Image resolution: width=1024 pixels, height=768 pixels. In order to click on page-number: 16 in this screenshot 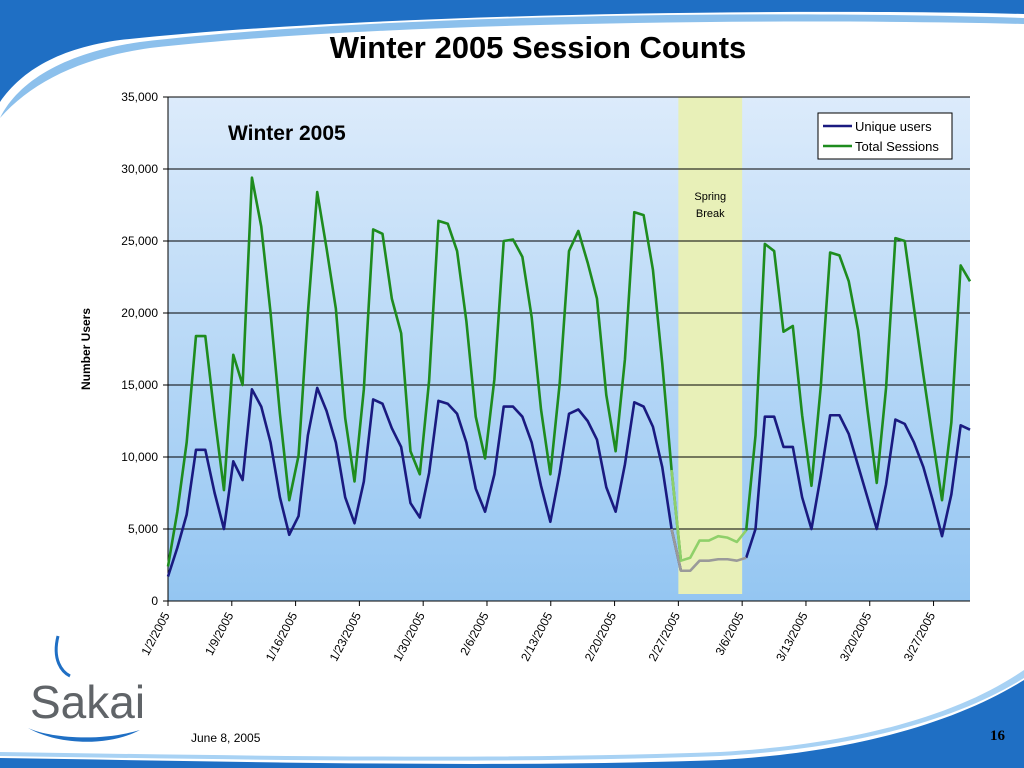, I will do `click(997, 736)`.